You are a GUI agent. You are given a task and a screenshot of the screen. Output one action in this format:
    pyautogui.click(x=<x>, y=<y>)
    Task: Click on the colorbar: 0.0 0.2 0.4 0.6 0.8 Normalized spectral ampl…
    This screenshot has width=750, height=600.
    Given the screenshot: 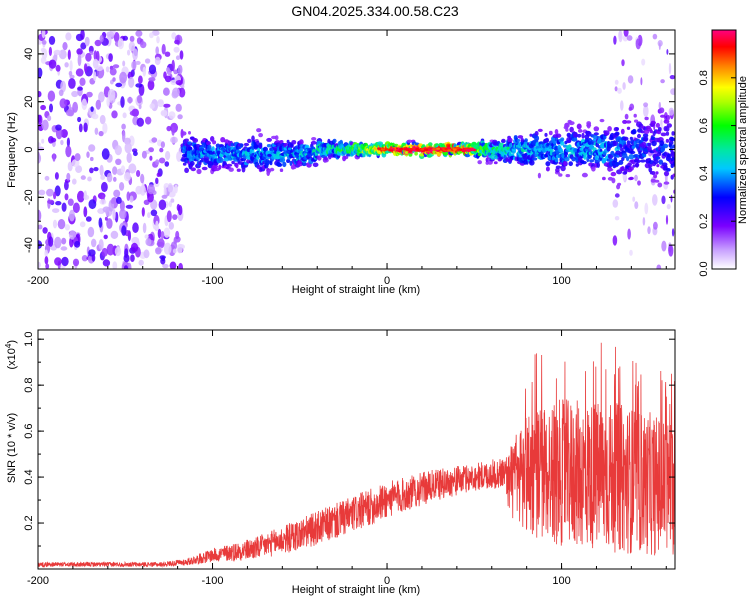 What is the action you would take?
    pyautogui.click(x=723, y=153)
    